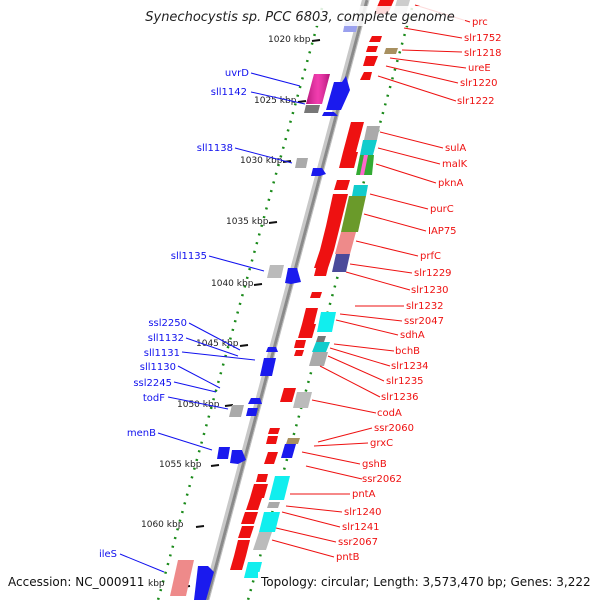 The width and height of the screenshot is (600, 600). What do you see at coordinates (410, 366) in the screenshot?
I see `gene-label-slr1234: slr1234` at bounding box center [410, 366].